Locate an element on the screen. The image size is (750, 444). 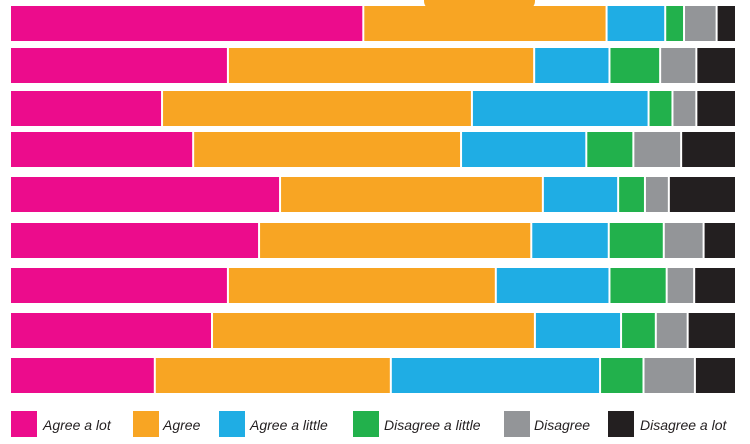
legend-item-disagree-a-lot: Disagree a lot is located at coordinates (667, 424).